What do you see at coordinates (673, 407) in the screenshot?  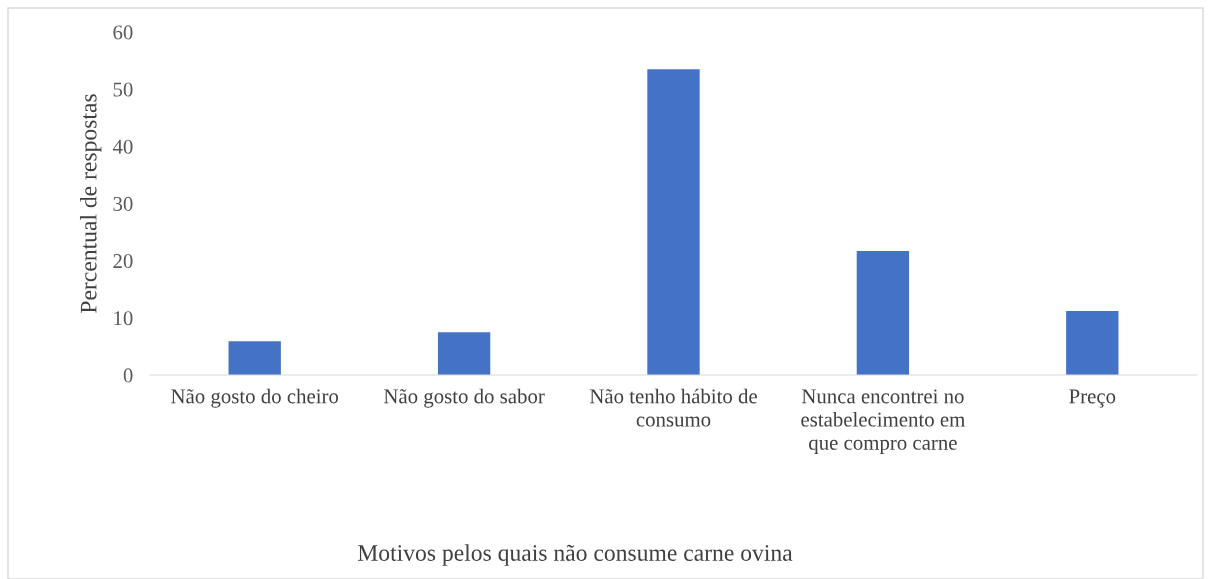 I see `x-tick-label: Não tenho hábito de consumo` at bounding box center [673, 407].